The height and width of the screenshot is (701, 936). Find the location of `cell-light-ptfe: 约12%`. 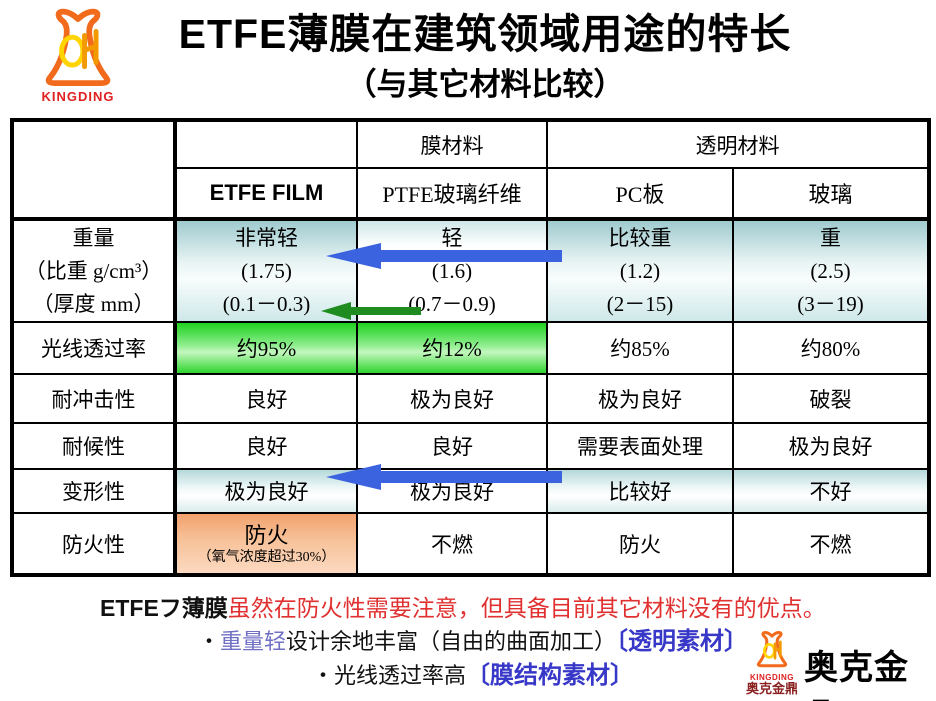

cell-light-ptfe: 约12% is located at coordinates (452, 348).